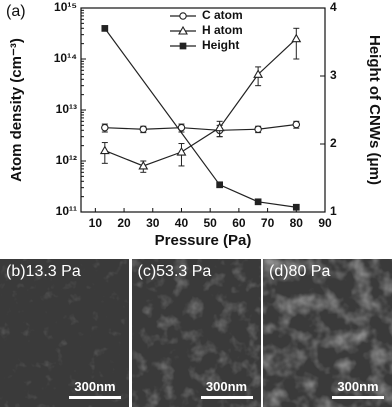  What do you see at coordinates (153, 223) in the screenshot?
I see `x-tick-label: 30` at bounding box center [153, 223].